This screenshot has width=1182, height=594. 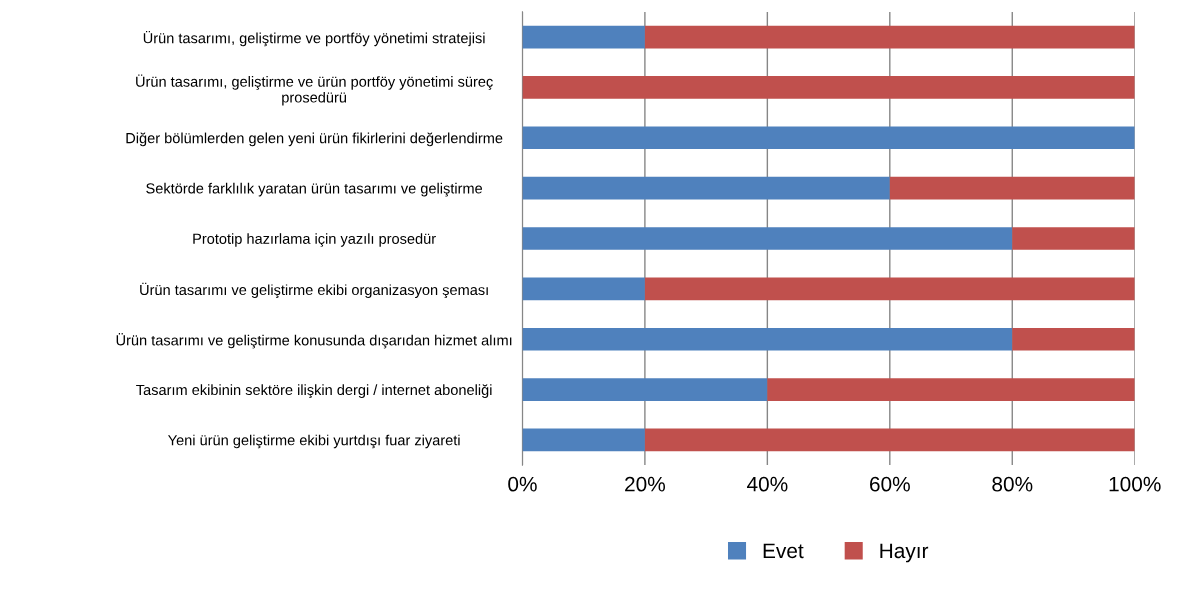 I want to click on y-tick-label: Tasarım ekibinin sektöre ilişkin dergi / internet aboneliği, so click(x=314, y=391).